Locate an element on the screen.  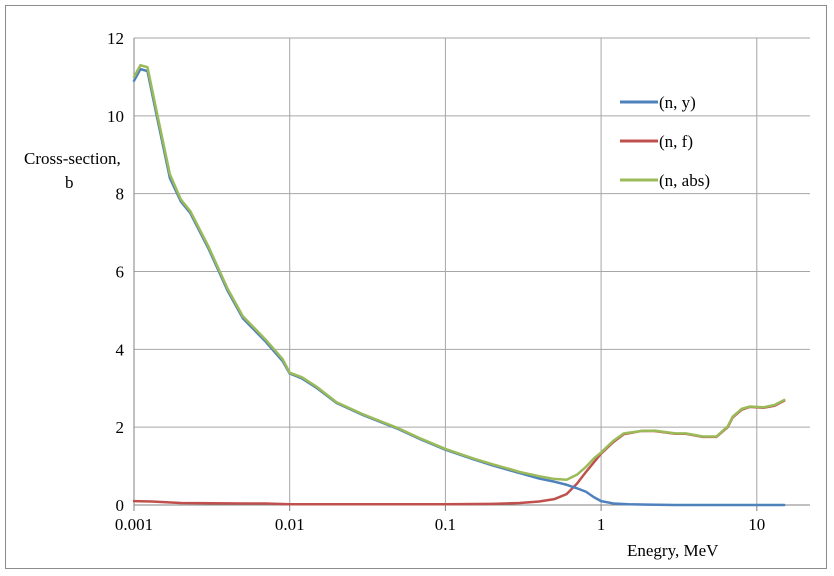
x-axis-label: Enegry, MeV is located at coordinates (673, 550).